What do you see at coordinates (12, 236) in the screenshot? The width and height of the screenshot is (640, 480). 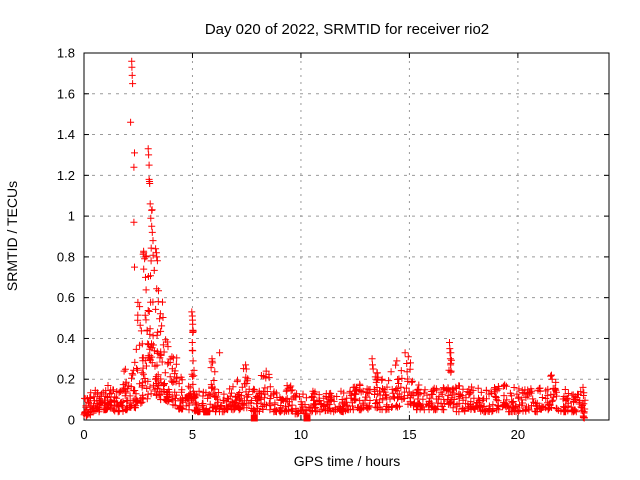 I see `y-axis-label: SRMTID / TECUs` at bounding box center [12, 236].